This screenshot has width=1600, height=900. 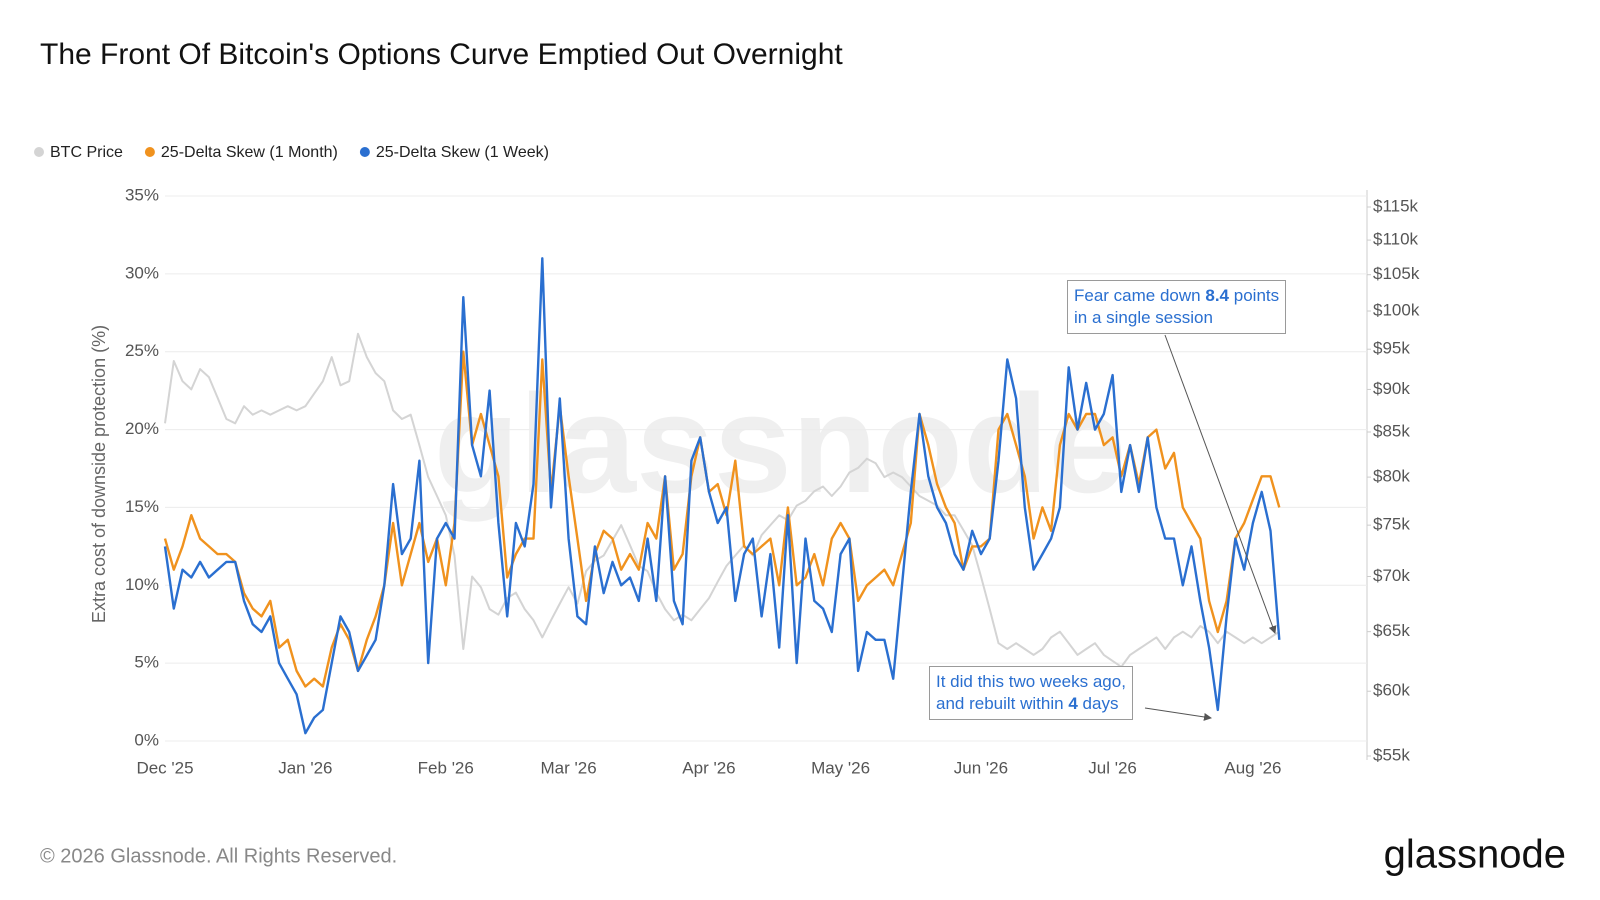 I want to click on y-tick-label: 25%, so click(x=142, y=350).